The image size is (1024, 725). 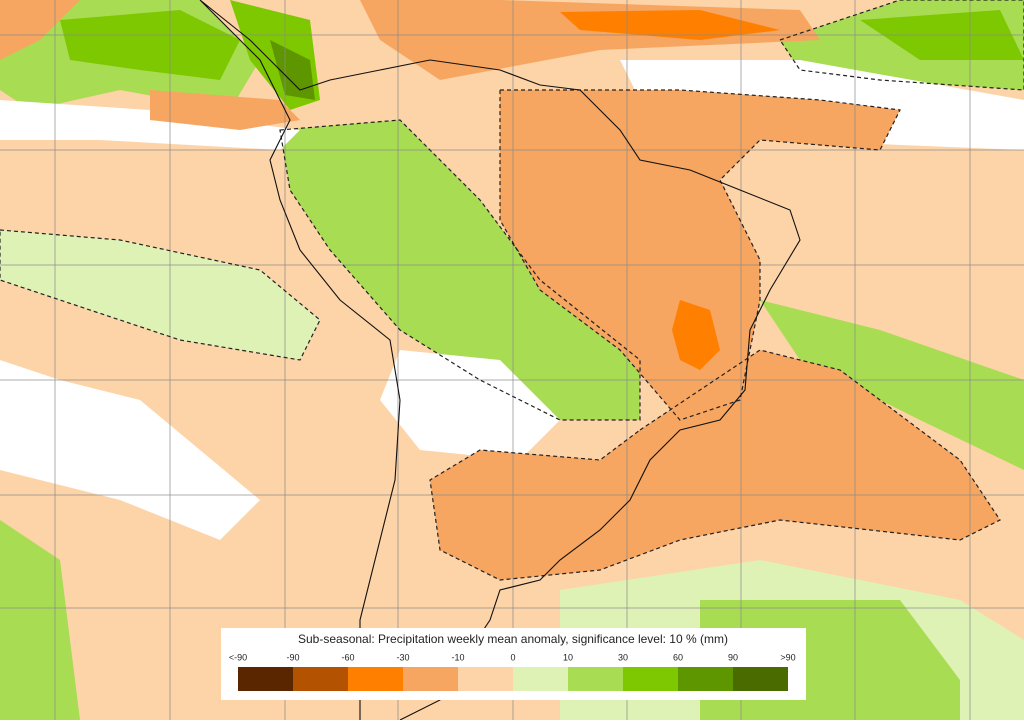 I want to click on legend-label: 90, so click(x=733, y=657).